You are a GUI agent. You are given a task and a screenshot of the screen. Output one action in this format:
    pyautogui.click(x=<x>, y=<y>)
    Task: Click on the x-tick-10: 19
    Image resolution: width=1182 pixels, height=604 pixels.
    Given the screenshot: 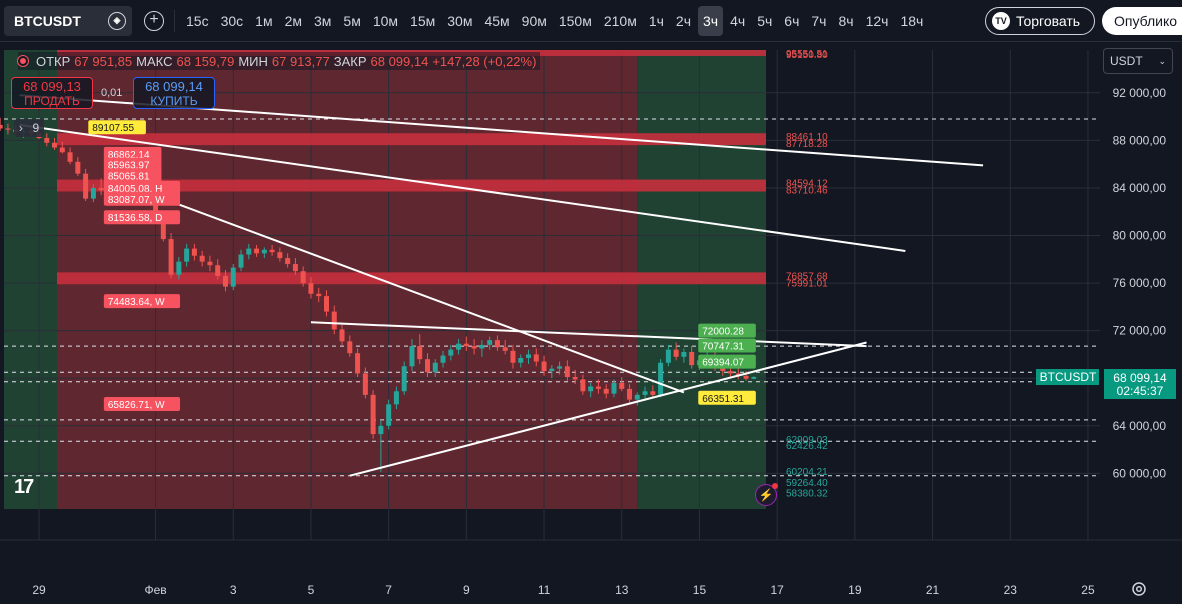 What is the action you would take?
    pyautogui.click(x=855, y=590)
    